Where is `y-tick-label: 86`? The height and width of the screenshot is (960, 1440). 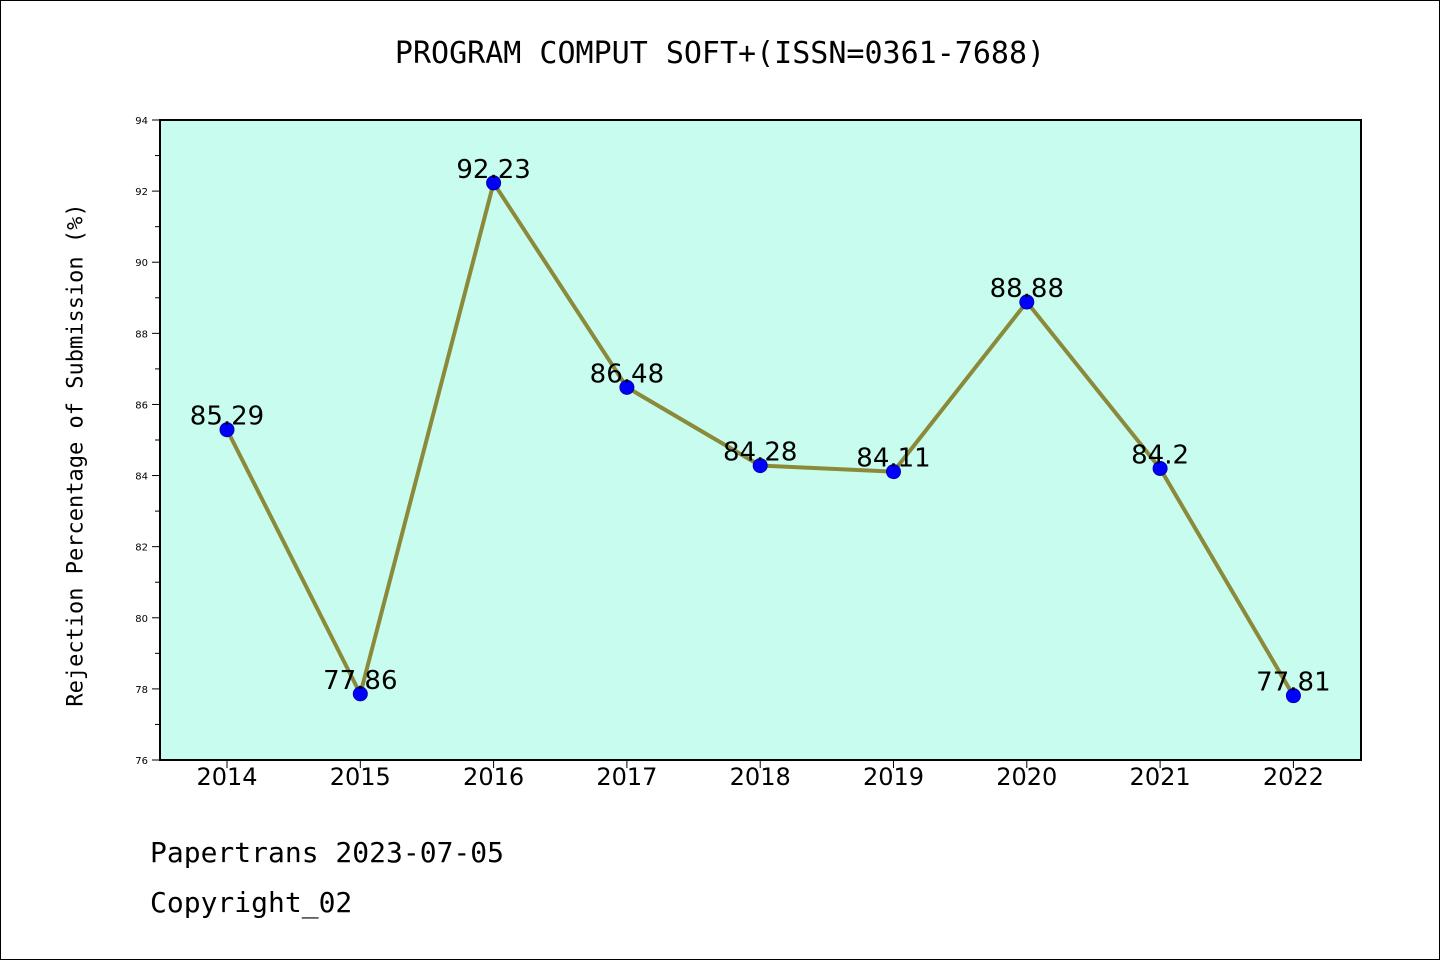
y-tick-label: 86 is located at coordinates (141, 405).